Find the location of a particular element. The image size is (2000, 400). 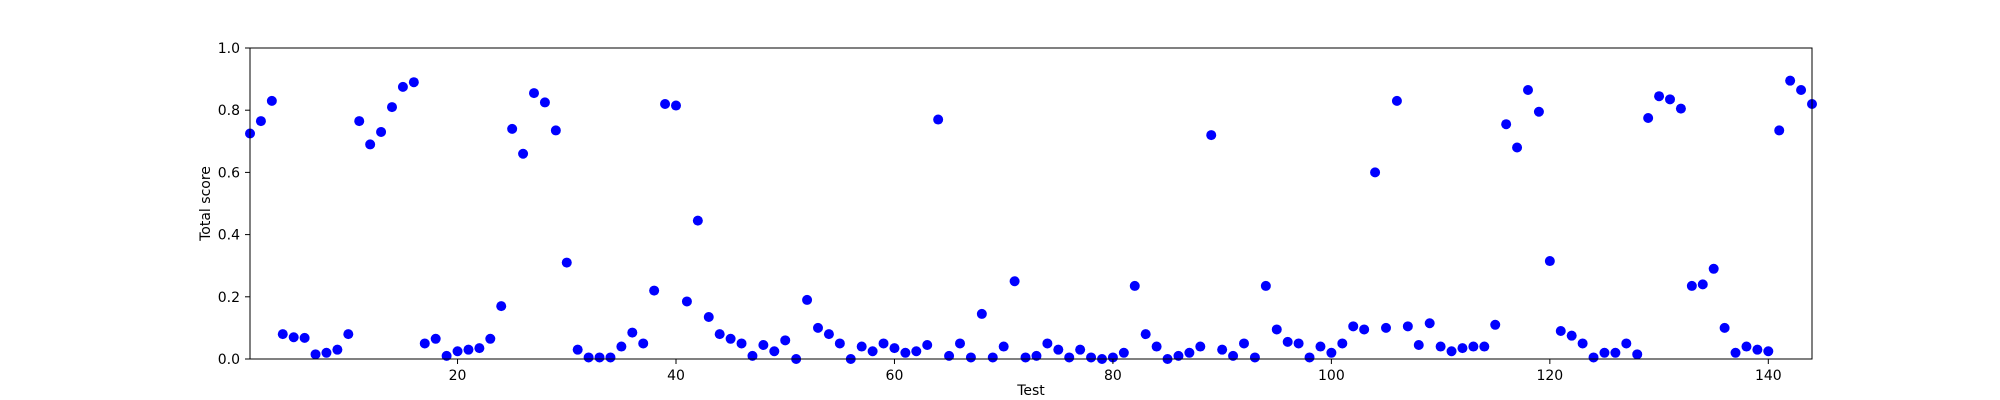

x-tick-label: 100 is located at coordinates (1331, 376).